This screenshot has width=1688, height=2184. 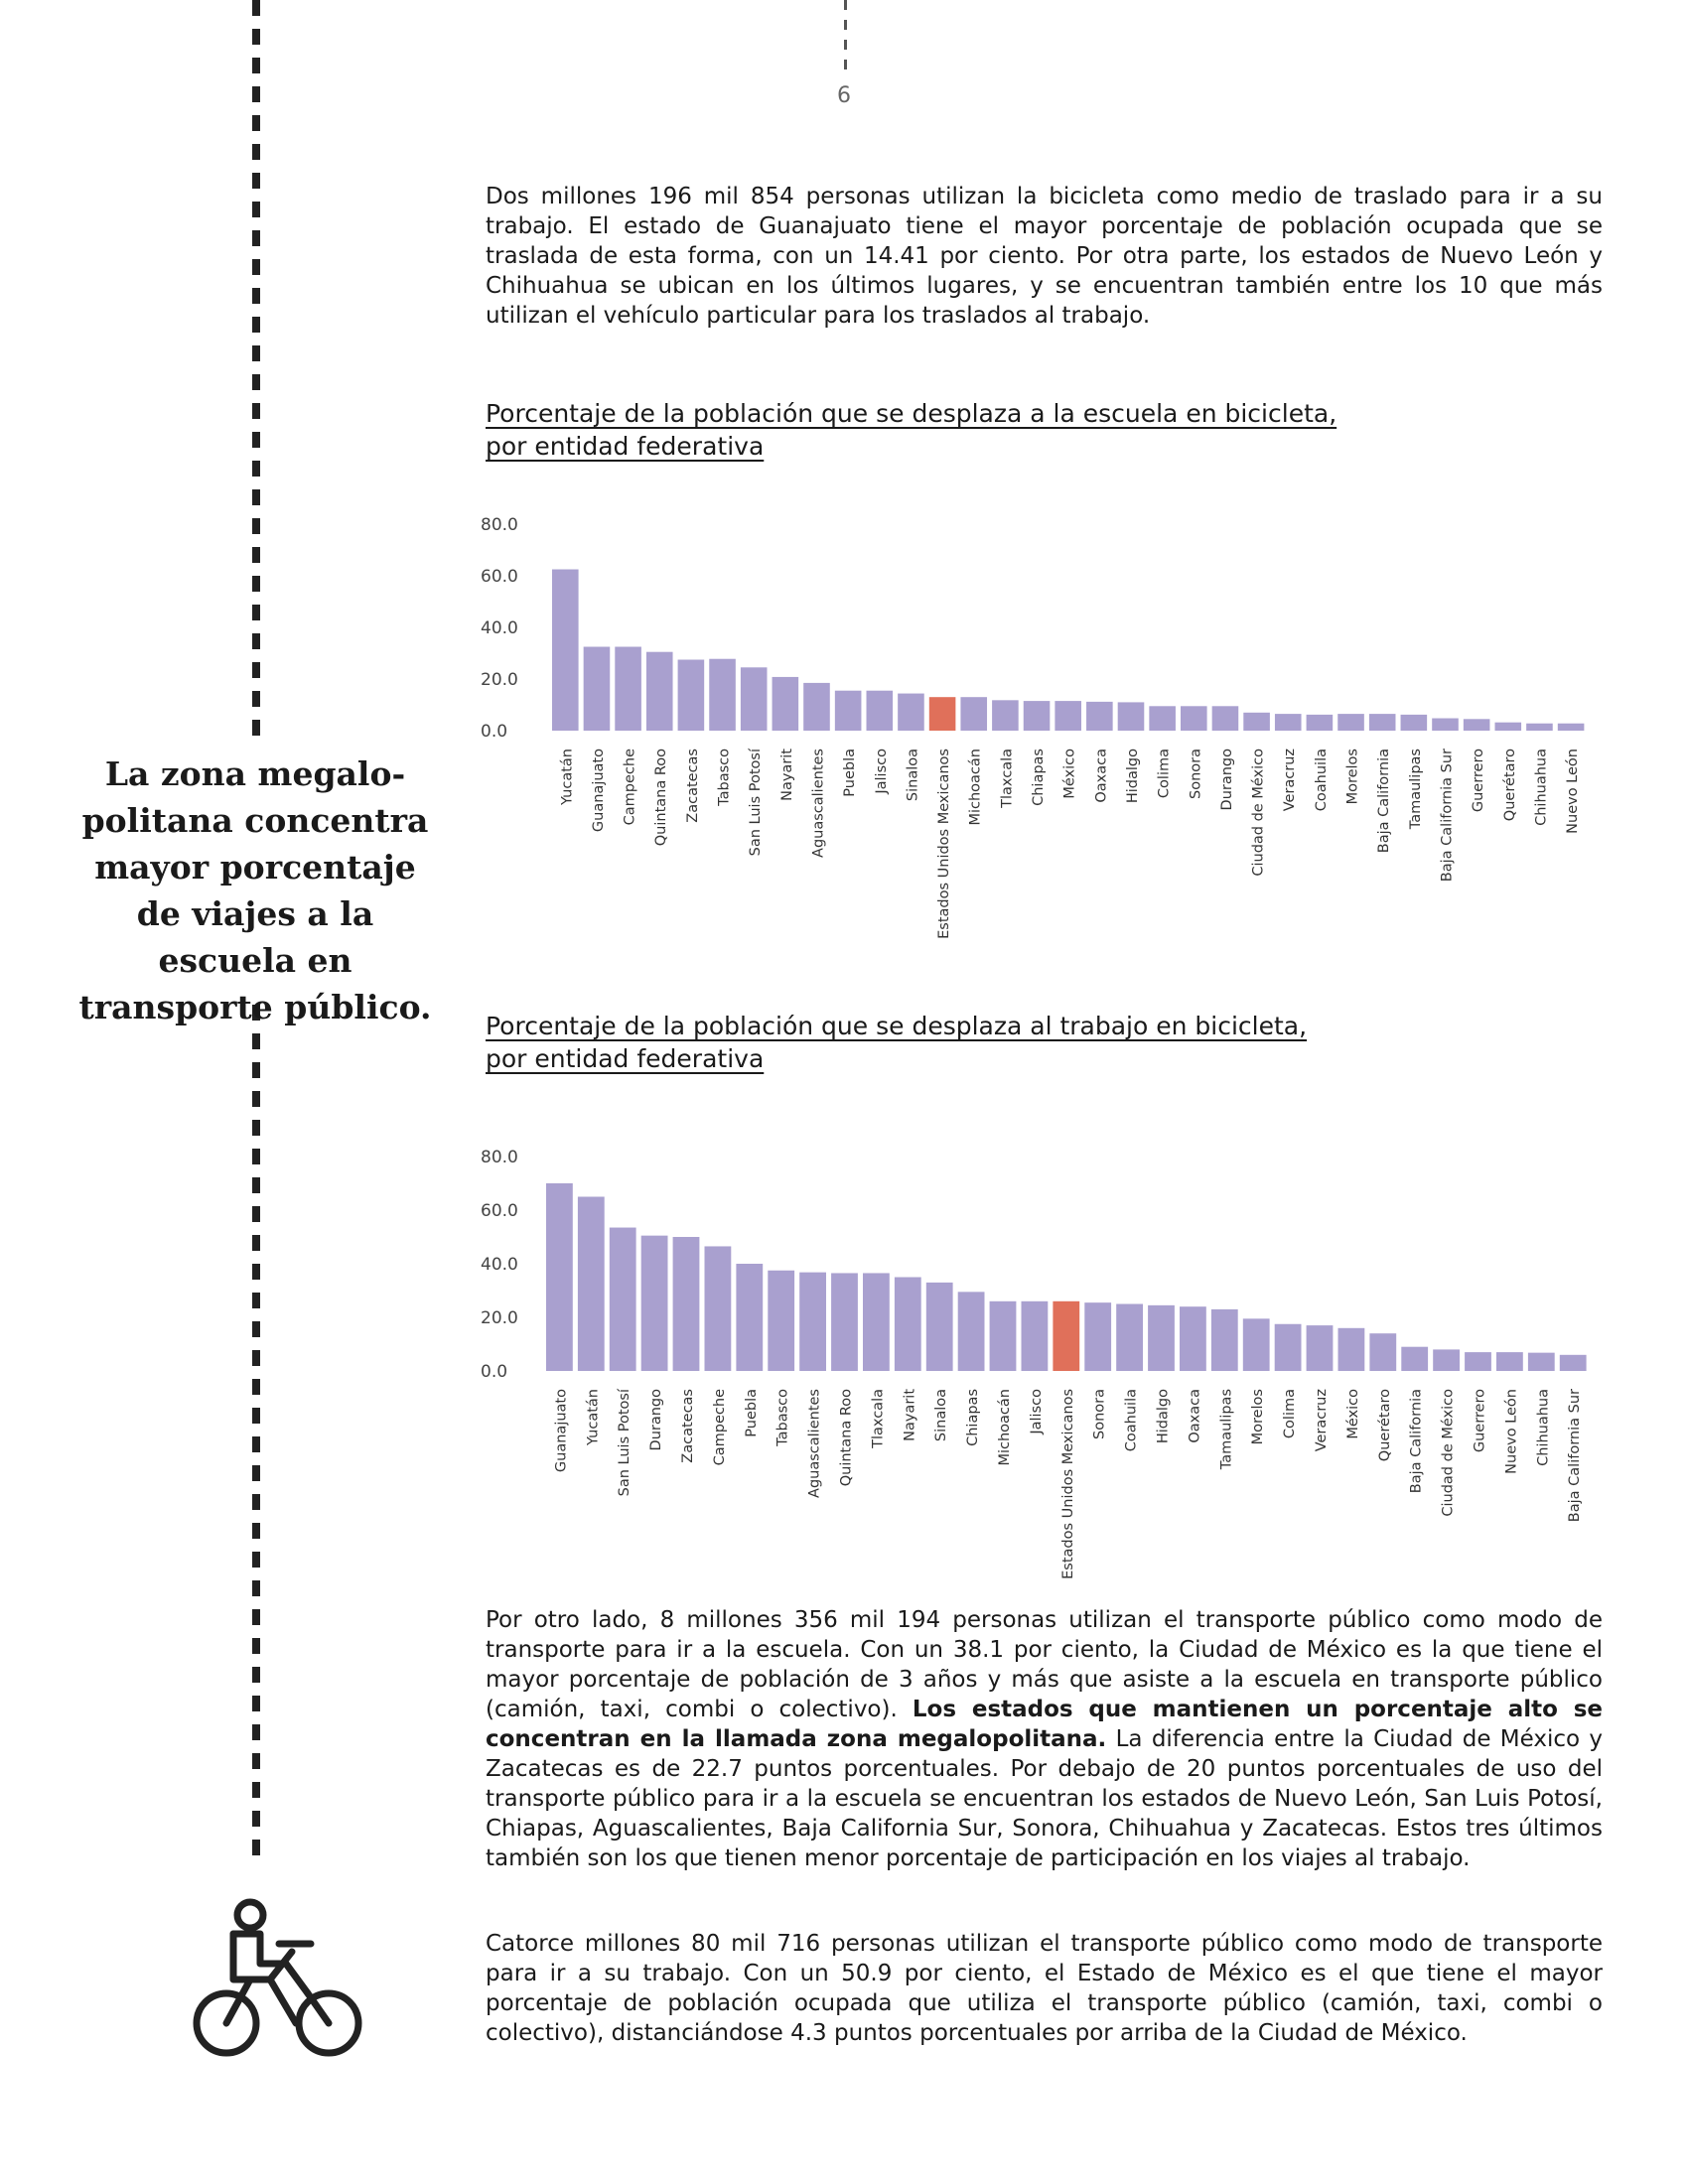 What do you see at coordinates (1351, 1349) in the screenshot?
I see `bar-méxico` at bounding box center [1351, 1349].